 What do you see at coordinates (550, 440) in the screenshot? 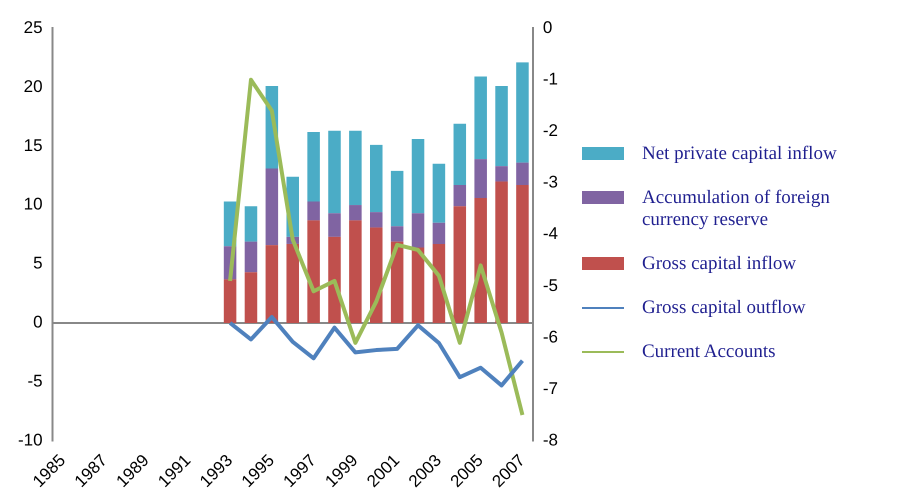
I see `y2-tick-label: -8` at bounding box center [550, 440].